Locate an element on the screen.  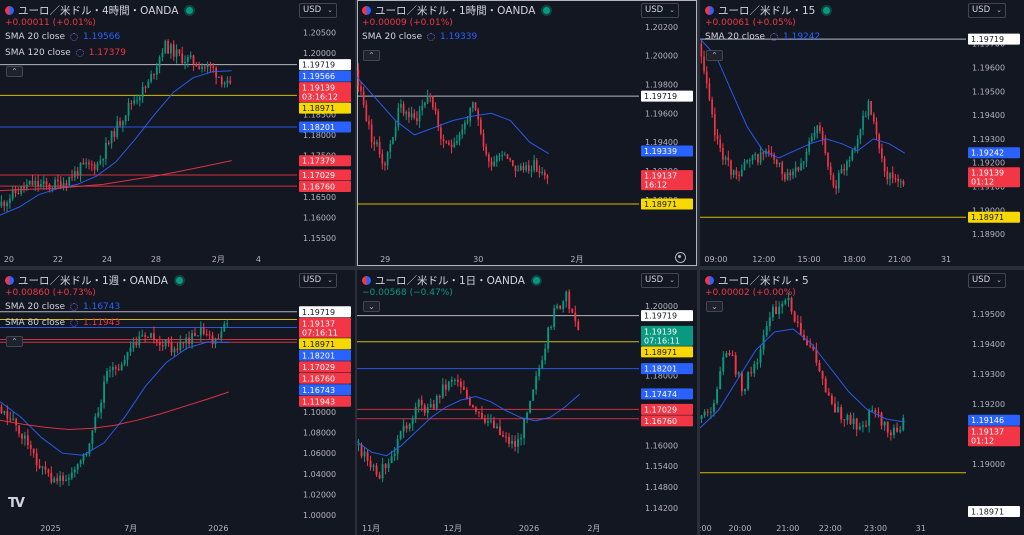
symbol-title: ユーロ／米ドル・4時間・OANDA is located at coordinates (98, 11).